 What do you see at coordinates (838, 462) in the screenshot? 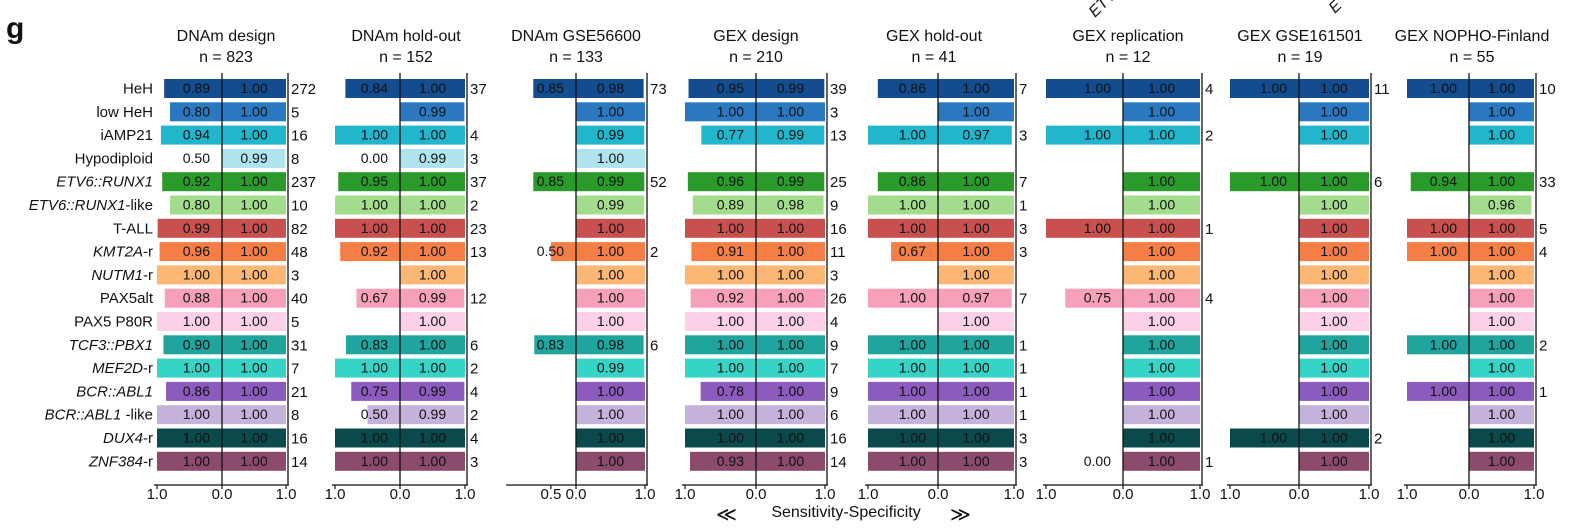
I see `sample-count: 14` at bounding box center [838, 462].